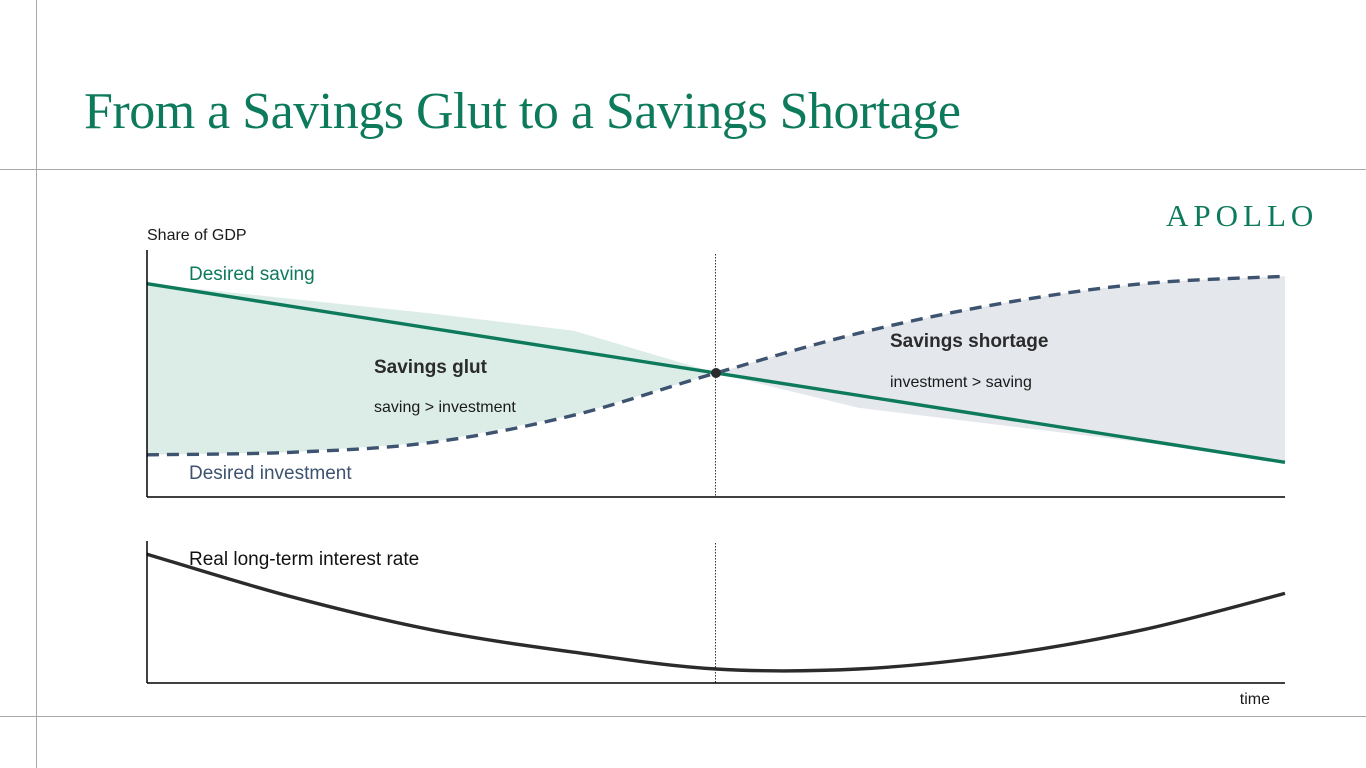 This screenshot has height=768, width=1366. I want to click on savings-glut-sublabel: saving > investment, so click(445, 407).